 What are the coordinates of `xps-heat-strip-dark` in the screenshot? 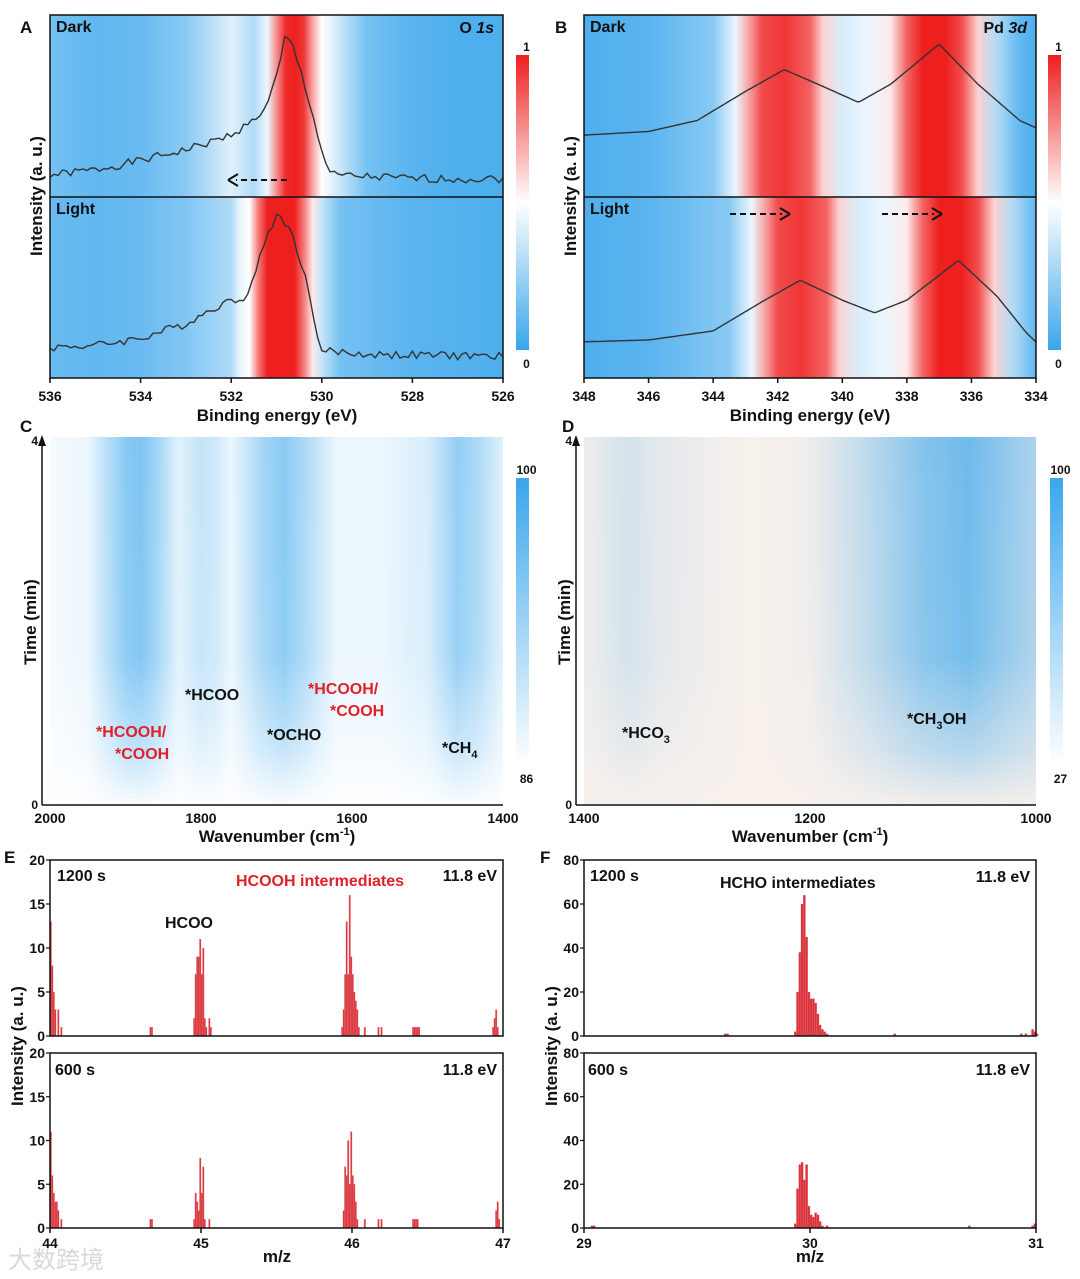 It's located at (276, 106).